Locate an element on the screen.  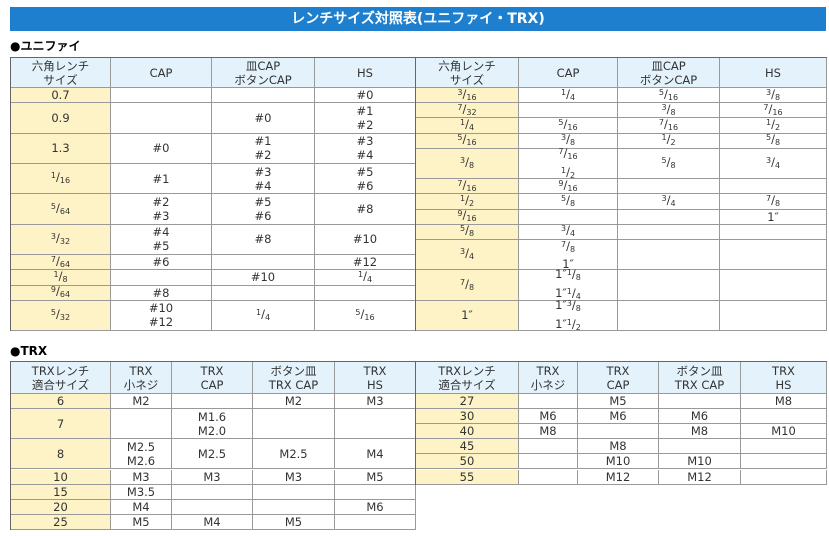
cell-text: TRX CAP is located at coordinates (699, 384).